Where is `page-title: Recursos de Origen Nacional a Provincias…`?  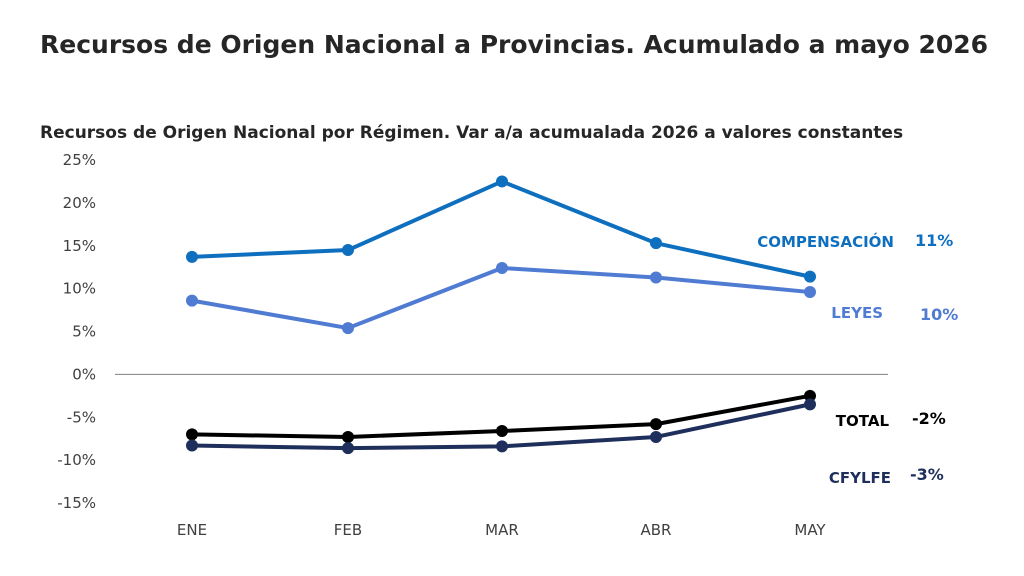
page-title: Recursos de Origen Nacional a Provincias… is located at coordinates (514, 44).